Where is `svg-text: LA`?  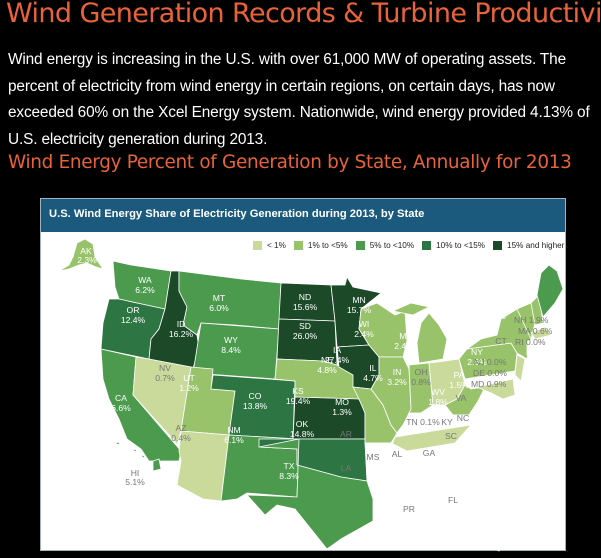 svg-text: LA is located at coordinates (346, 468).